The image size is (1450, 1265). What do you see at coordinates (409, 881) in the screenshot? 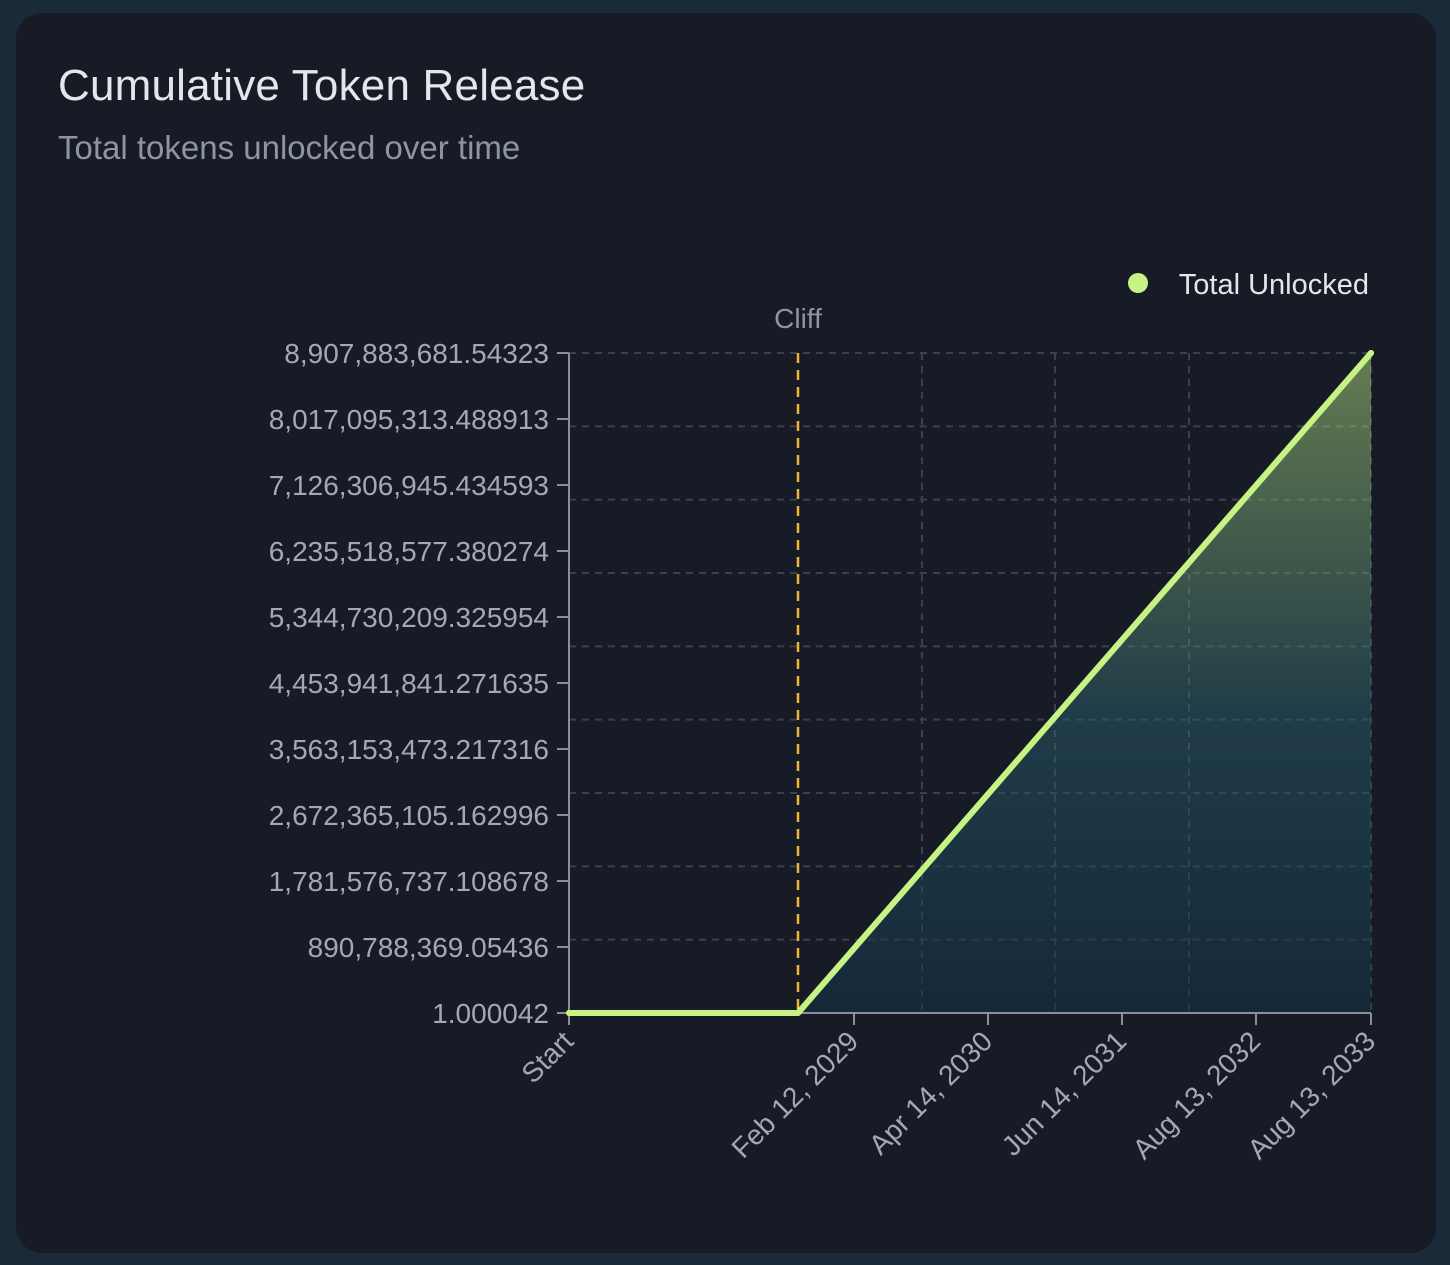
I see `y-tick-label: 1,781,576,737.108678` at bounding box center [409, 881].